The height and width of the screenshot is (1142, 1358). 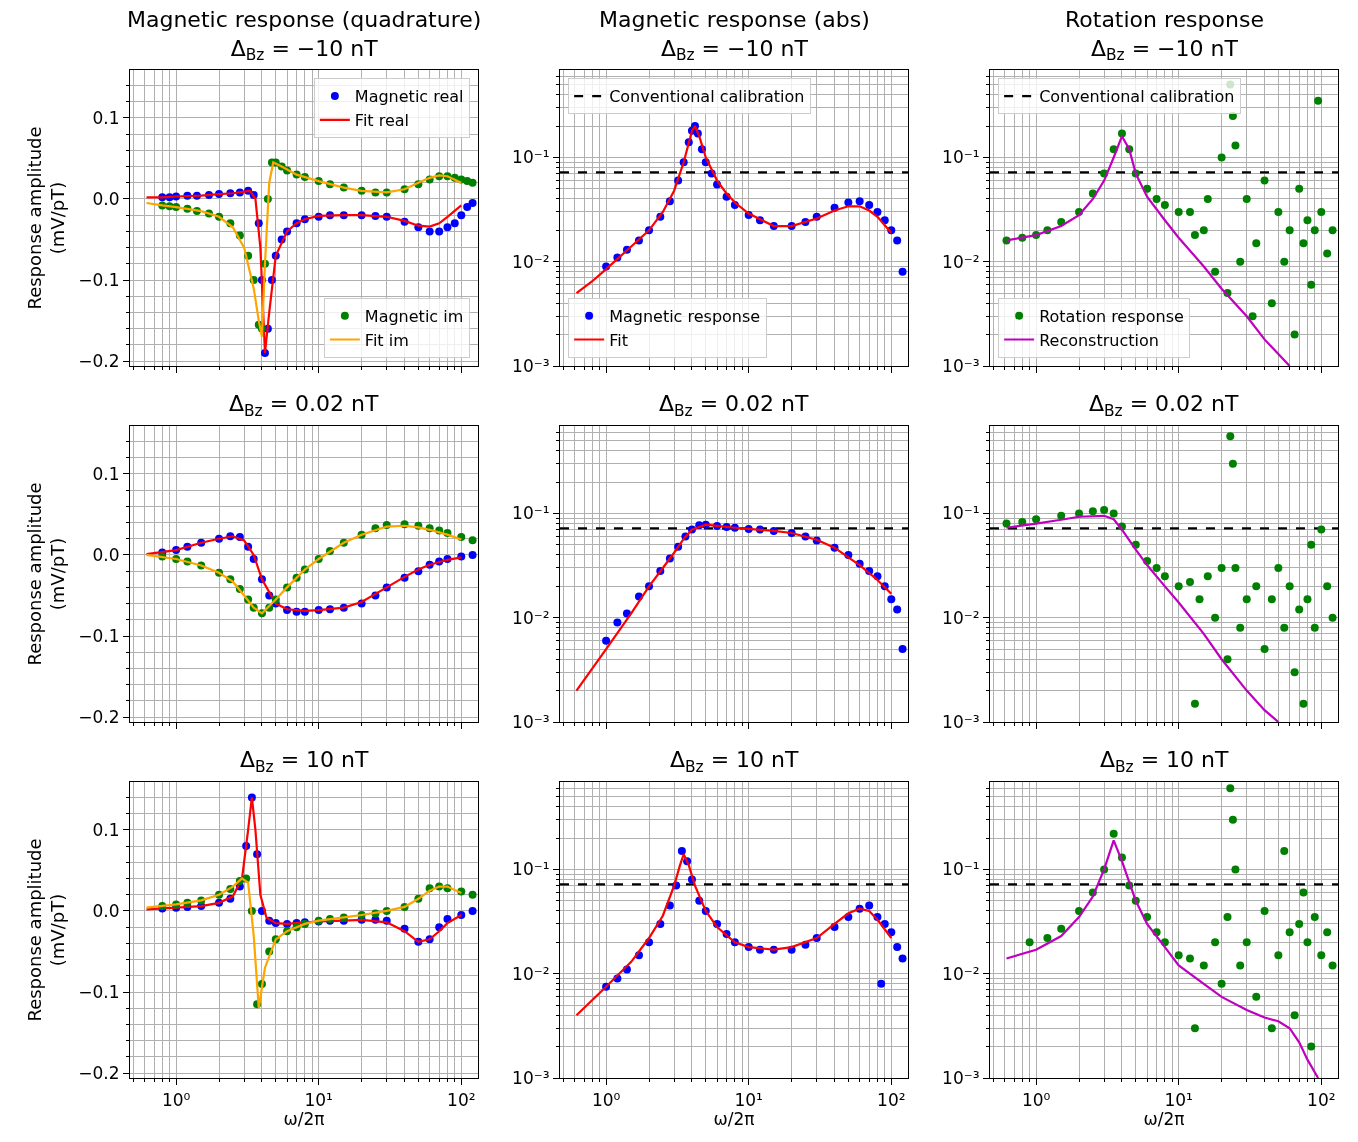 I want to click on legend-label: Magnetic response, so click(x=685, y=316).